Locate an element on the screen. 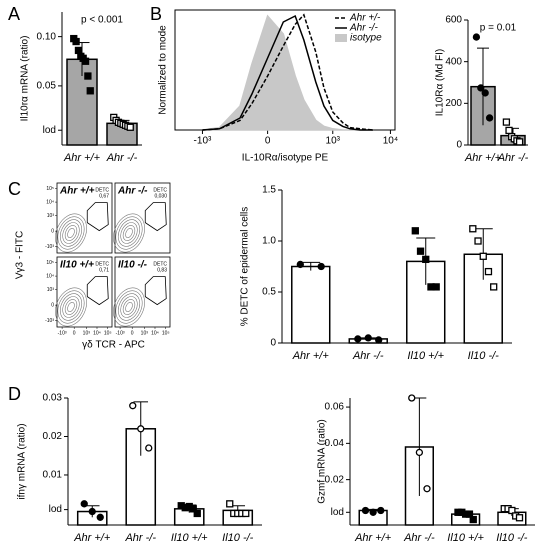 The height and width of the screenshot is (550, 537). y-tick-label: 200 is located at coordinates (453, 103).